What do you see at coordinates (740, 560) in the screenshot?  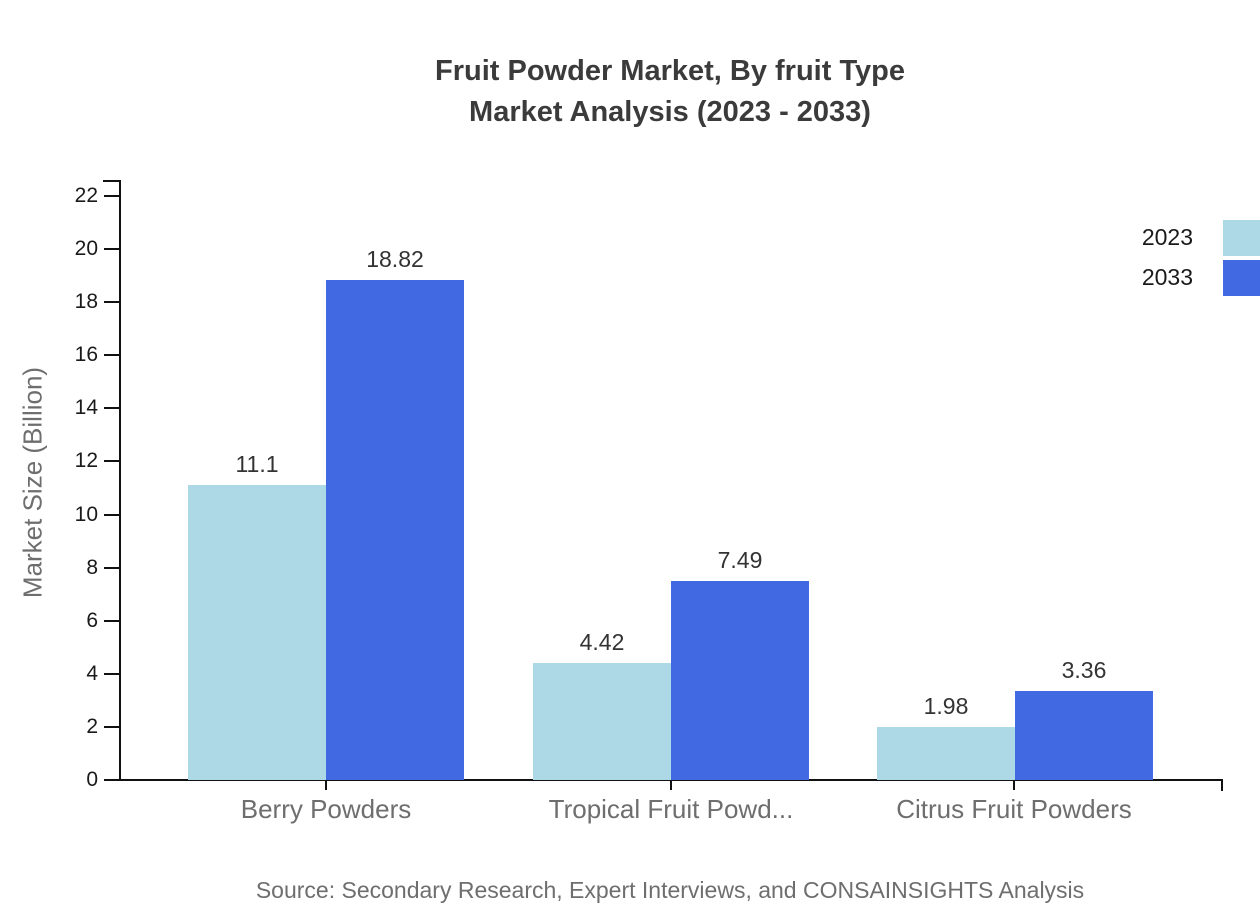 I see `bar-value-label: 7.49` at bounding box center [740, 560].